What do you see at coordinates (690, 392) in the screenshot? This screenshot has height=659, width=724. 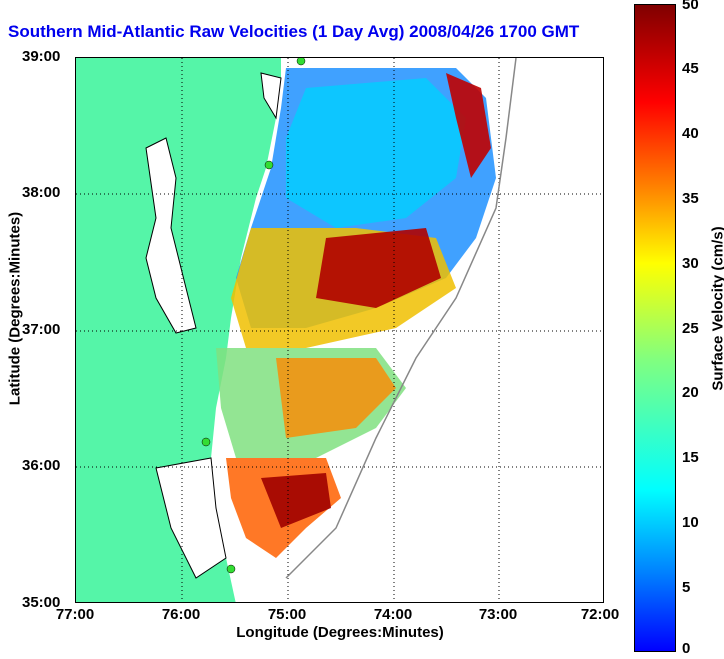 I see `colorbar-tick: 20` at bounding box center [690, 392].